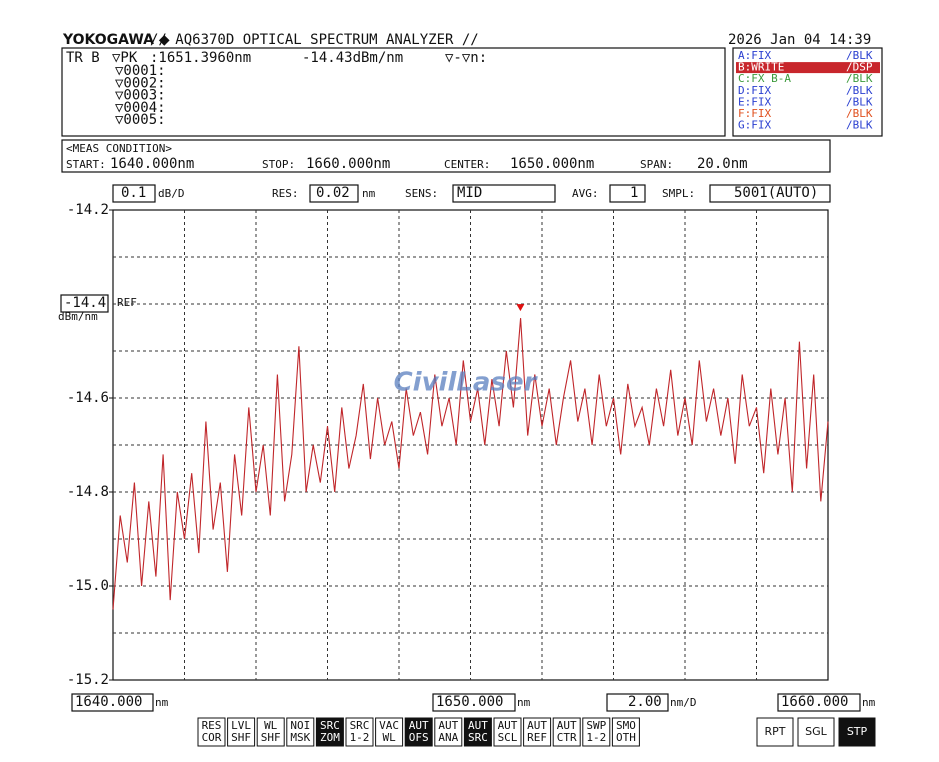 This screenshot has height=762, width=939. What do you see at coordinates (754, 113) in the screenshot?
I see `trace-label: F:FIX` at bounding box center [754, 113].